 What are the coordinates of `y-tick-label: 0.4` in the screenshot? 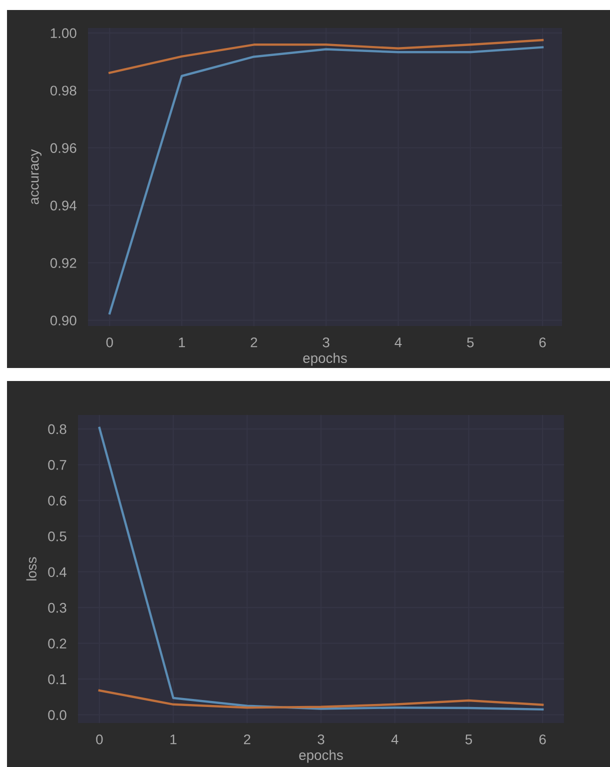 It's located at (57, 572).